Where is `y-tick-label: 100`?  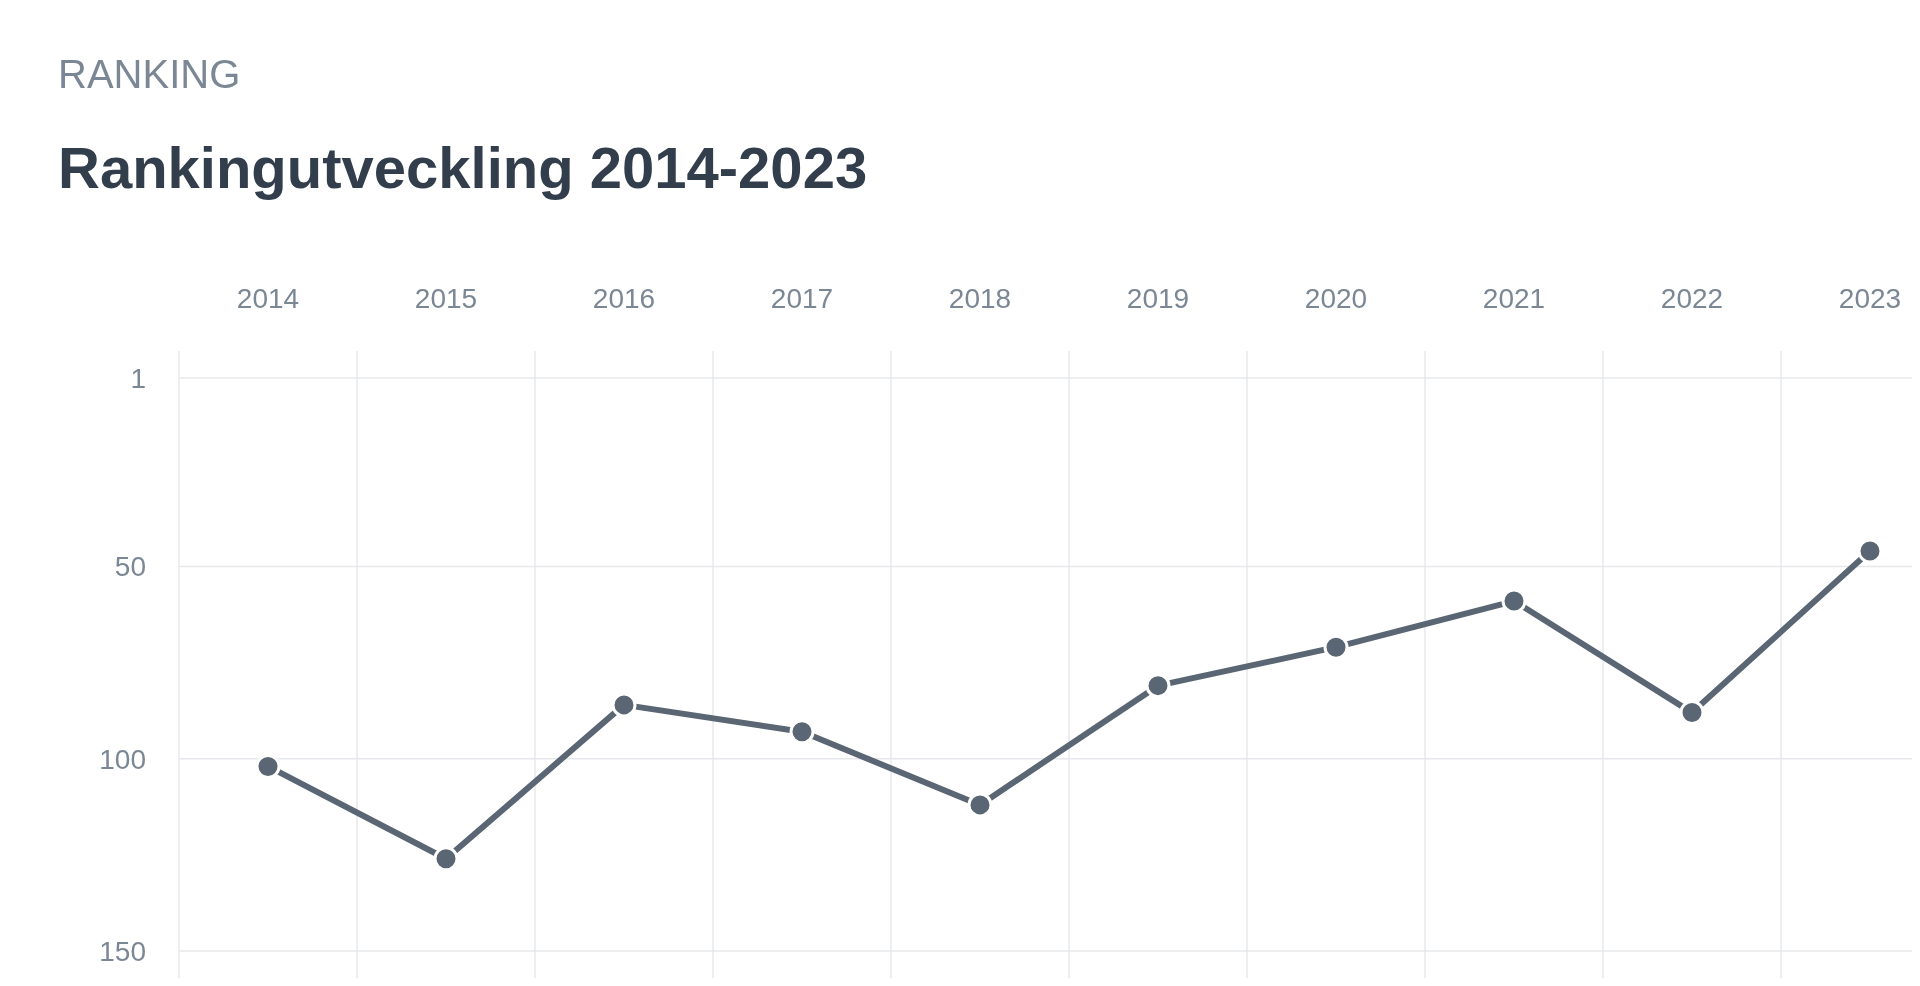 y-tick-label: 100 is located at coordinates (122, 759).